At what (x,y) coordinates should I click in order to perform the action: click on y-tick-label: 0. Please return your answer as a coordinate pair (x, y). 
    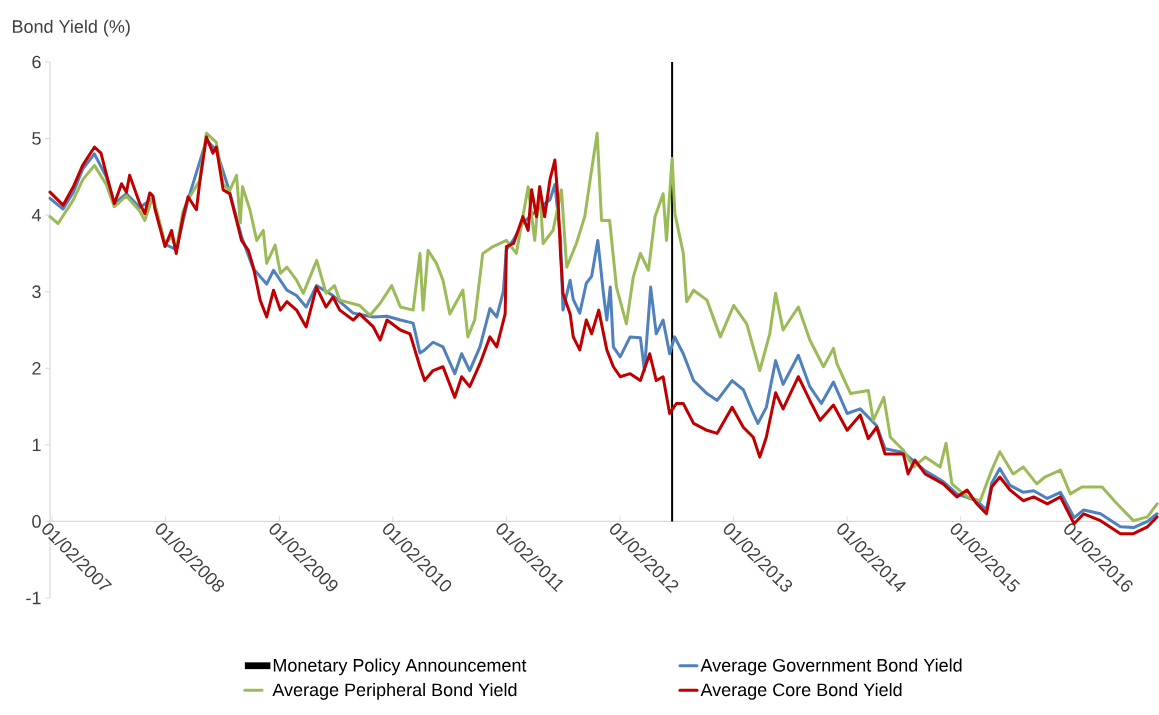
    Looking at the image, I should click on (36, 521).